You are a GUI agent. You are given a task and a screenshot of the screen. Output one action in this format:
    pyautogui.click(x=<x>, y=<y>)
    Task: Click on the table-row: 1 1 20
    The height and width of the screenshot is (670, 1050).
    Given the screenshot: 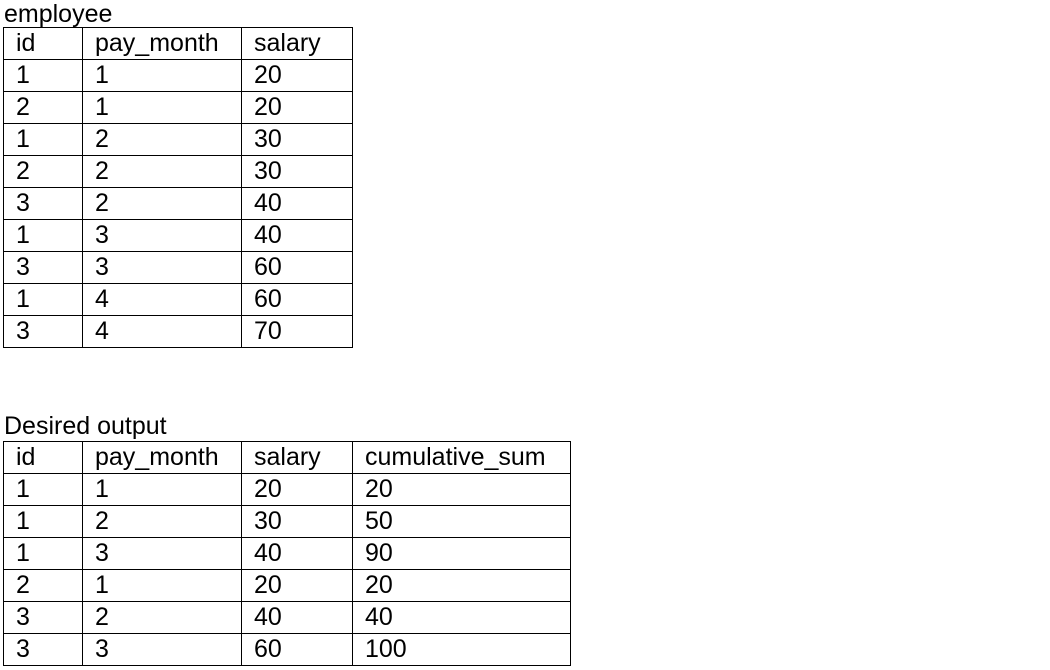 What is the action you would take?
    pyautogui.click(x=178, y=75)
    